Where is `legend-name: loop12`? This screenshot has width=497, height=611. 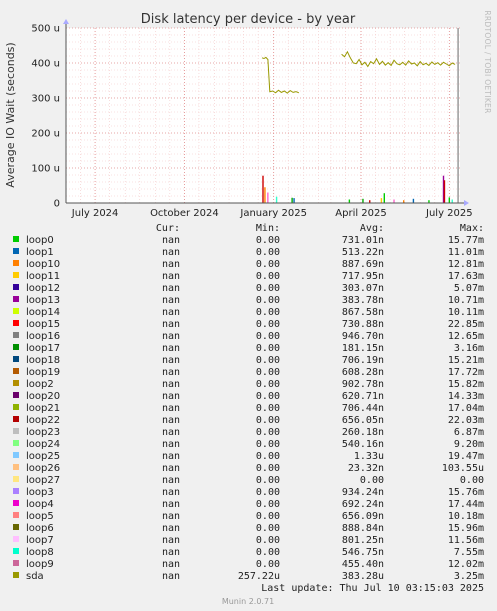 legend-name: loop12 is located at coordinates (43, 288).